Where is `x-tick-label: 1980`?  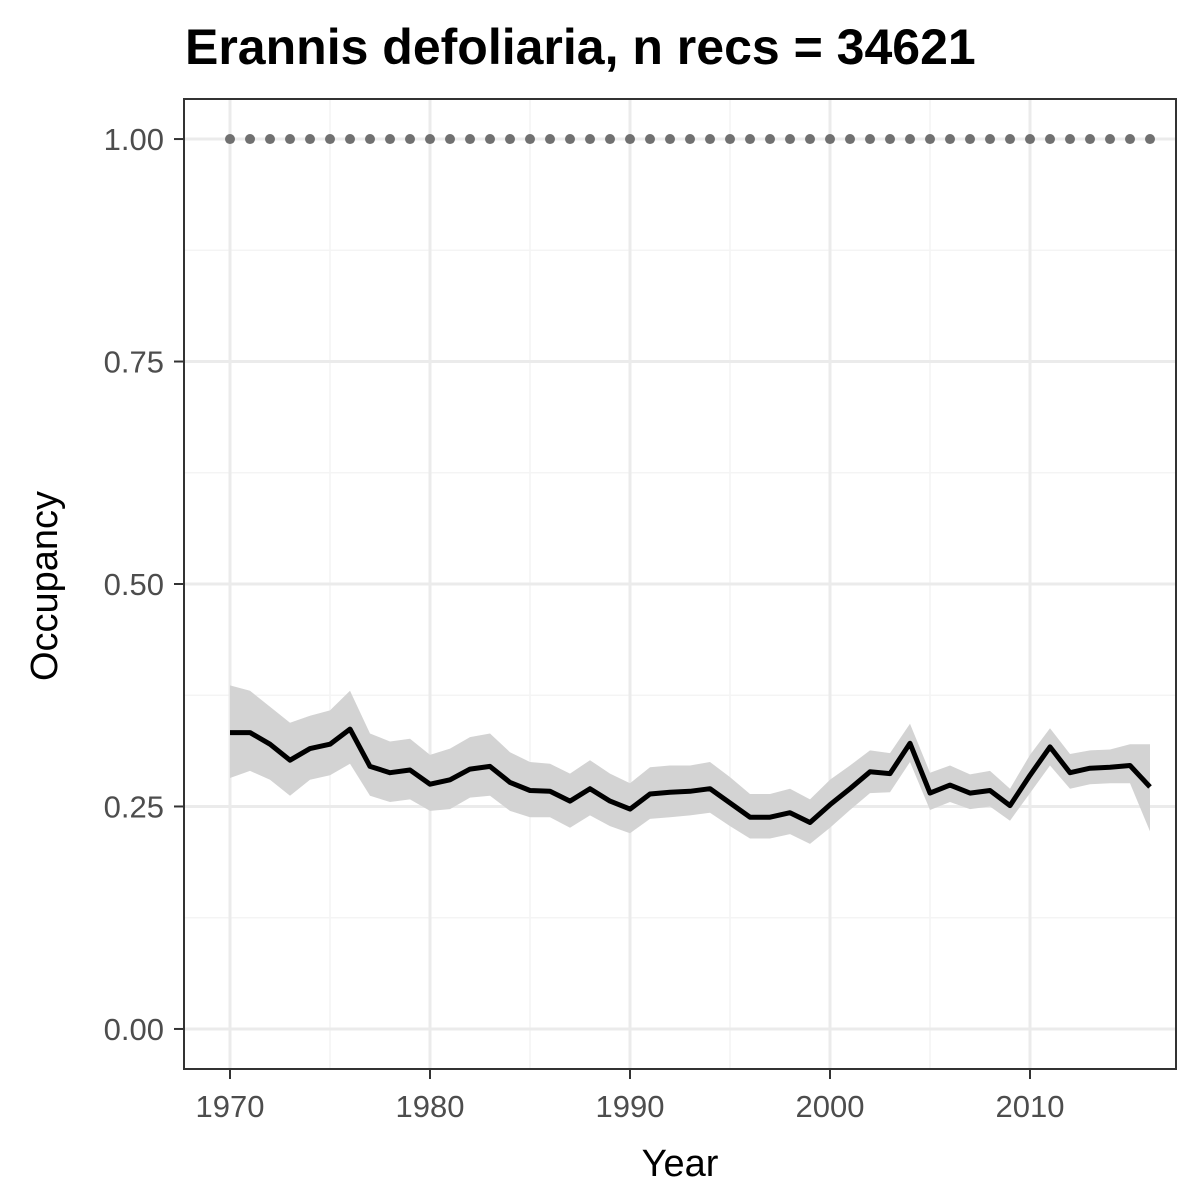
x-tick-label: 1980 is located at coordinates (430, 1106).